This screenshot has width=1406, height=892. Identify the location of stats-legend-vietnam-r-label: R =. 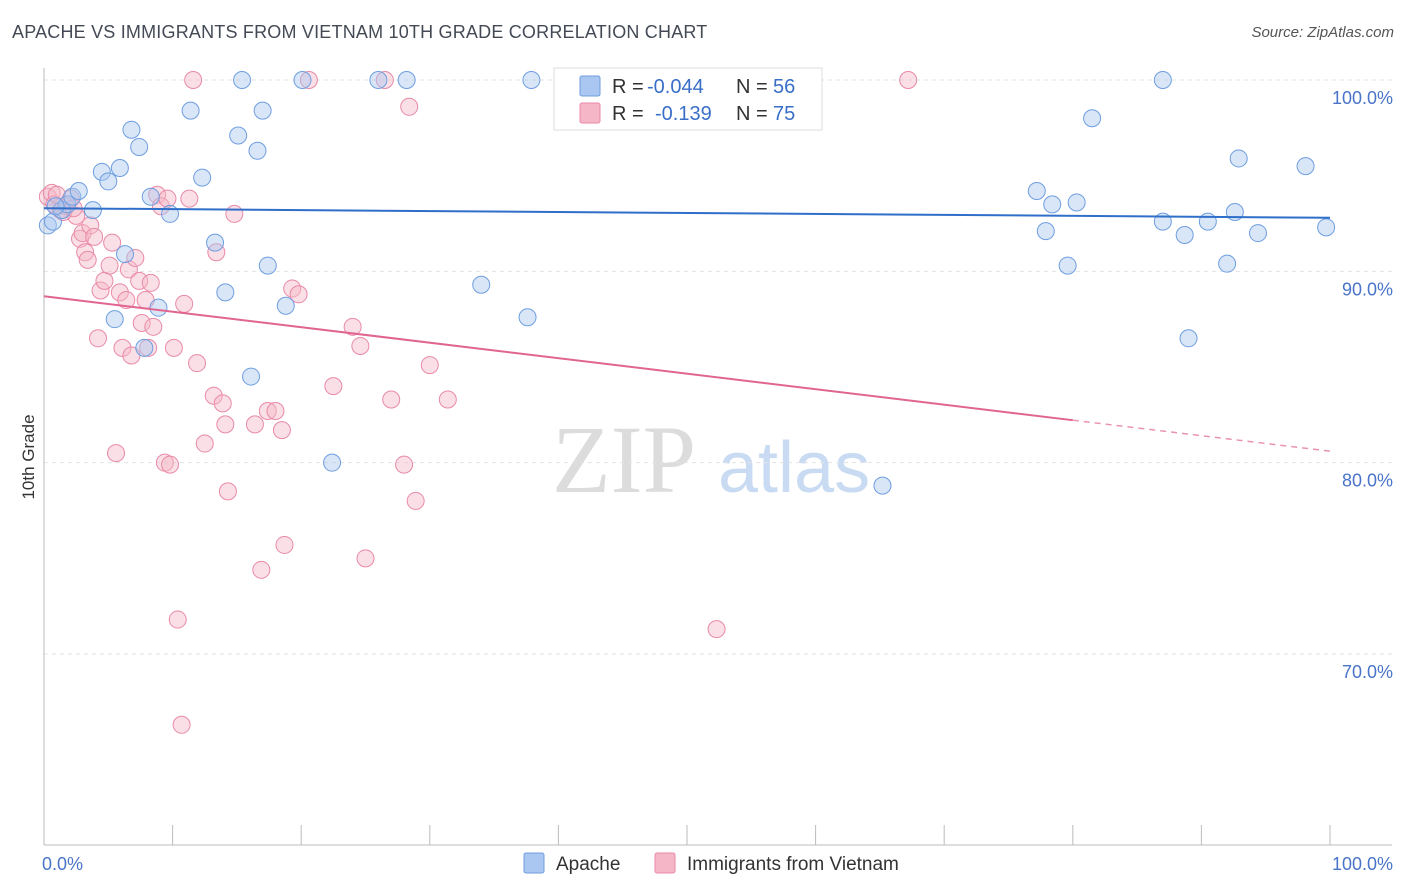
(628, 114).